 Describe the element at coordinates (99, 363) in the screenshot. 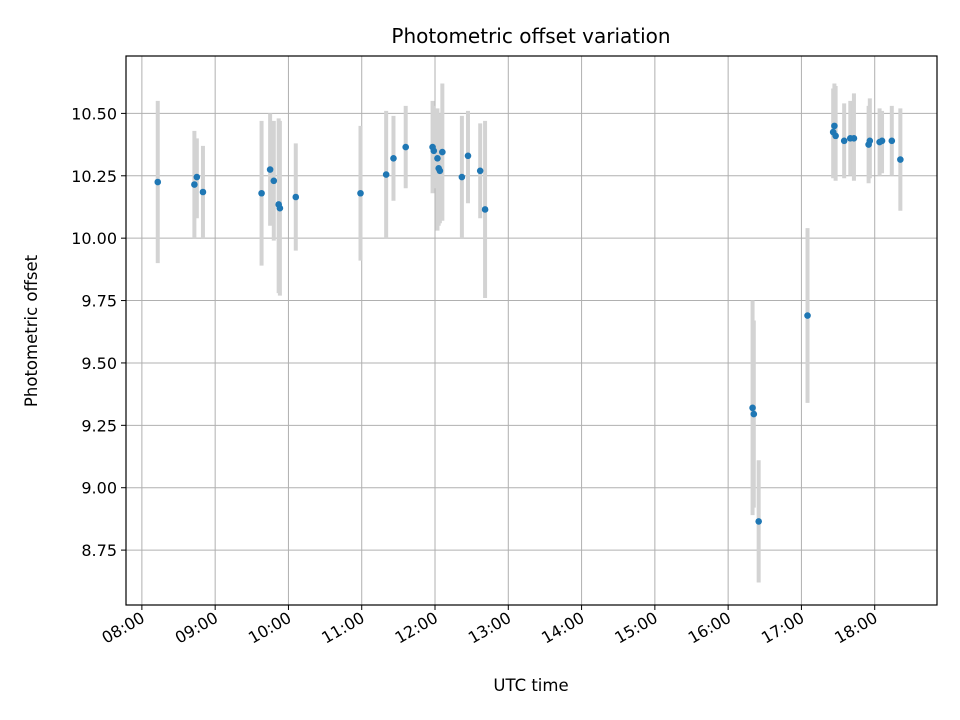

I see `y-tick-label: 9.50` at that location.